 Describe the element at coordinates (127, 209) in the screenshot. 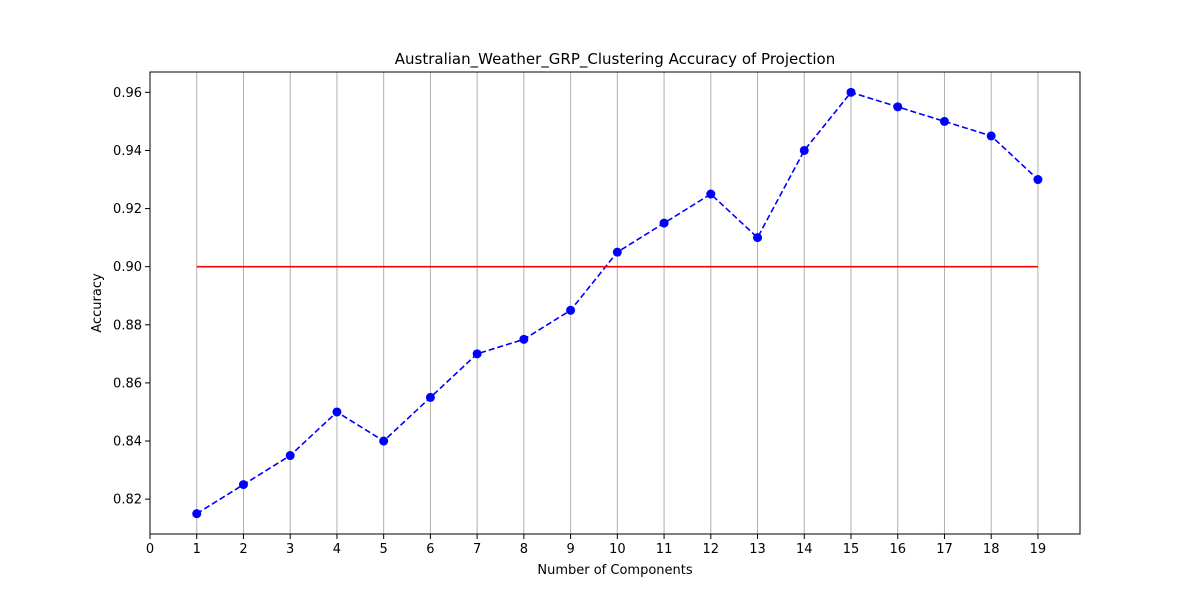

I see `y-tick-label: 0.92` at that location.